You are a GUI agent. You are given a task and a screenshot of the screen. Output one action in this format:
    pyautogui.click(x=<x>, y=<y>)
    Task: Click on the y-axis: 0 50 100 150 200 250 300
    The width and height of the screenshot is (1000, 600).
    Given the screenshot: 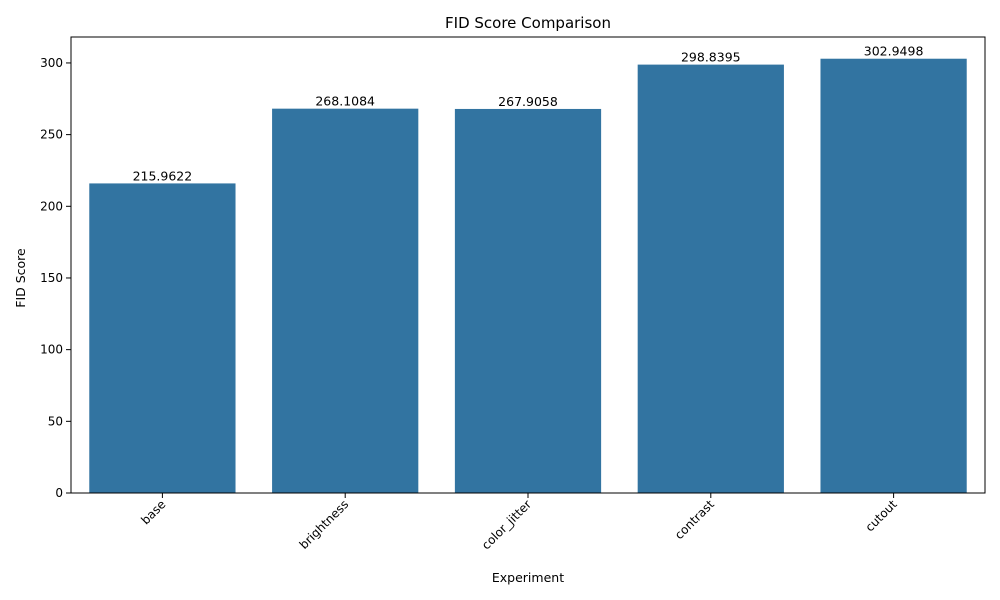 What is the action you would take?
    pyautogui.click(x=55, y=278)
    